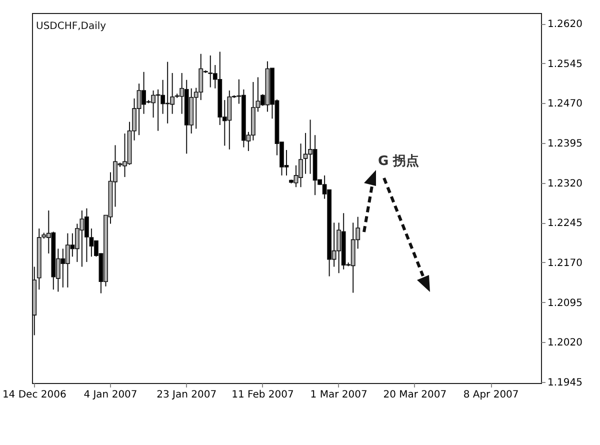 Image resolution: width=600 pixels, height=445 pixels. What do you see at coordinates (565, 263) in the screenshot?
I see `y-tick-label: 1.2170` at bounding box center [565, 263].